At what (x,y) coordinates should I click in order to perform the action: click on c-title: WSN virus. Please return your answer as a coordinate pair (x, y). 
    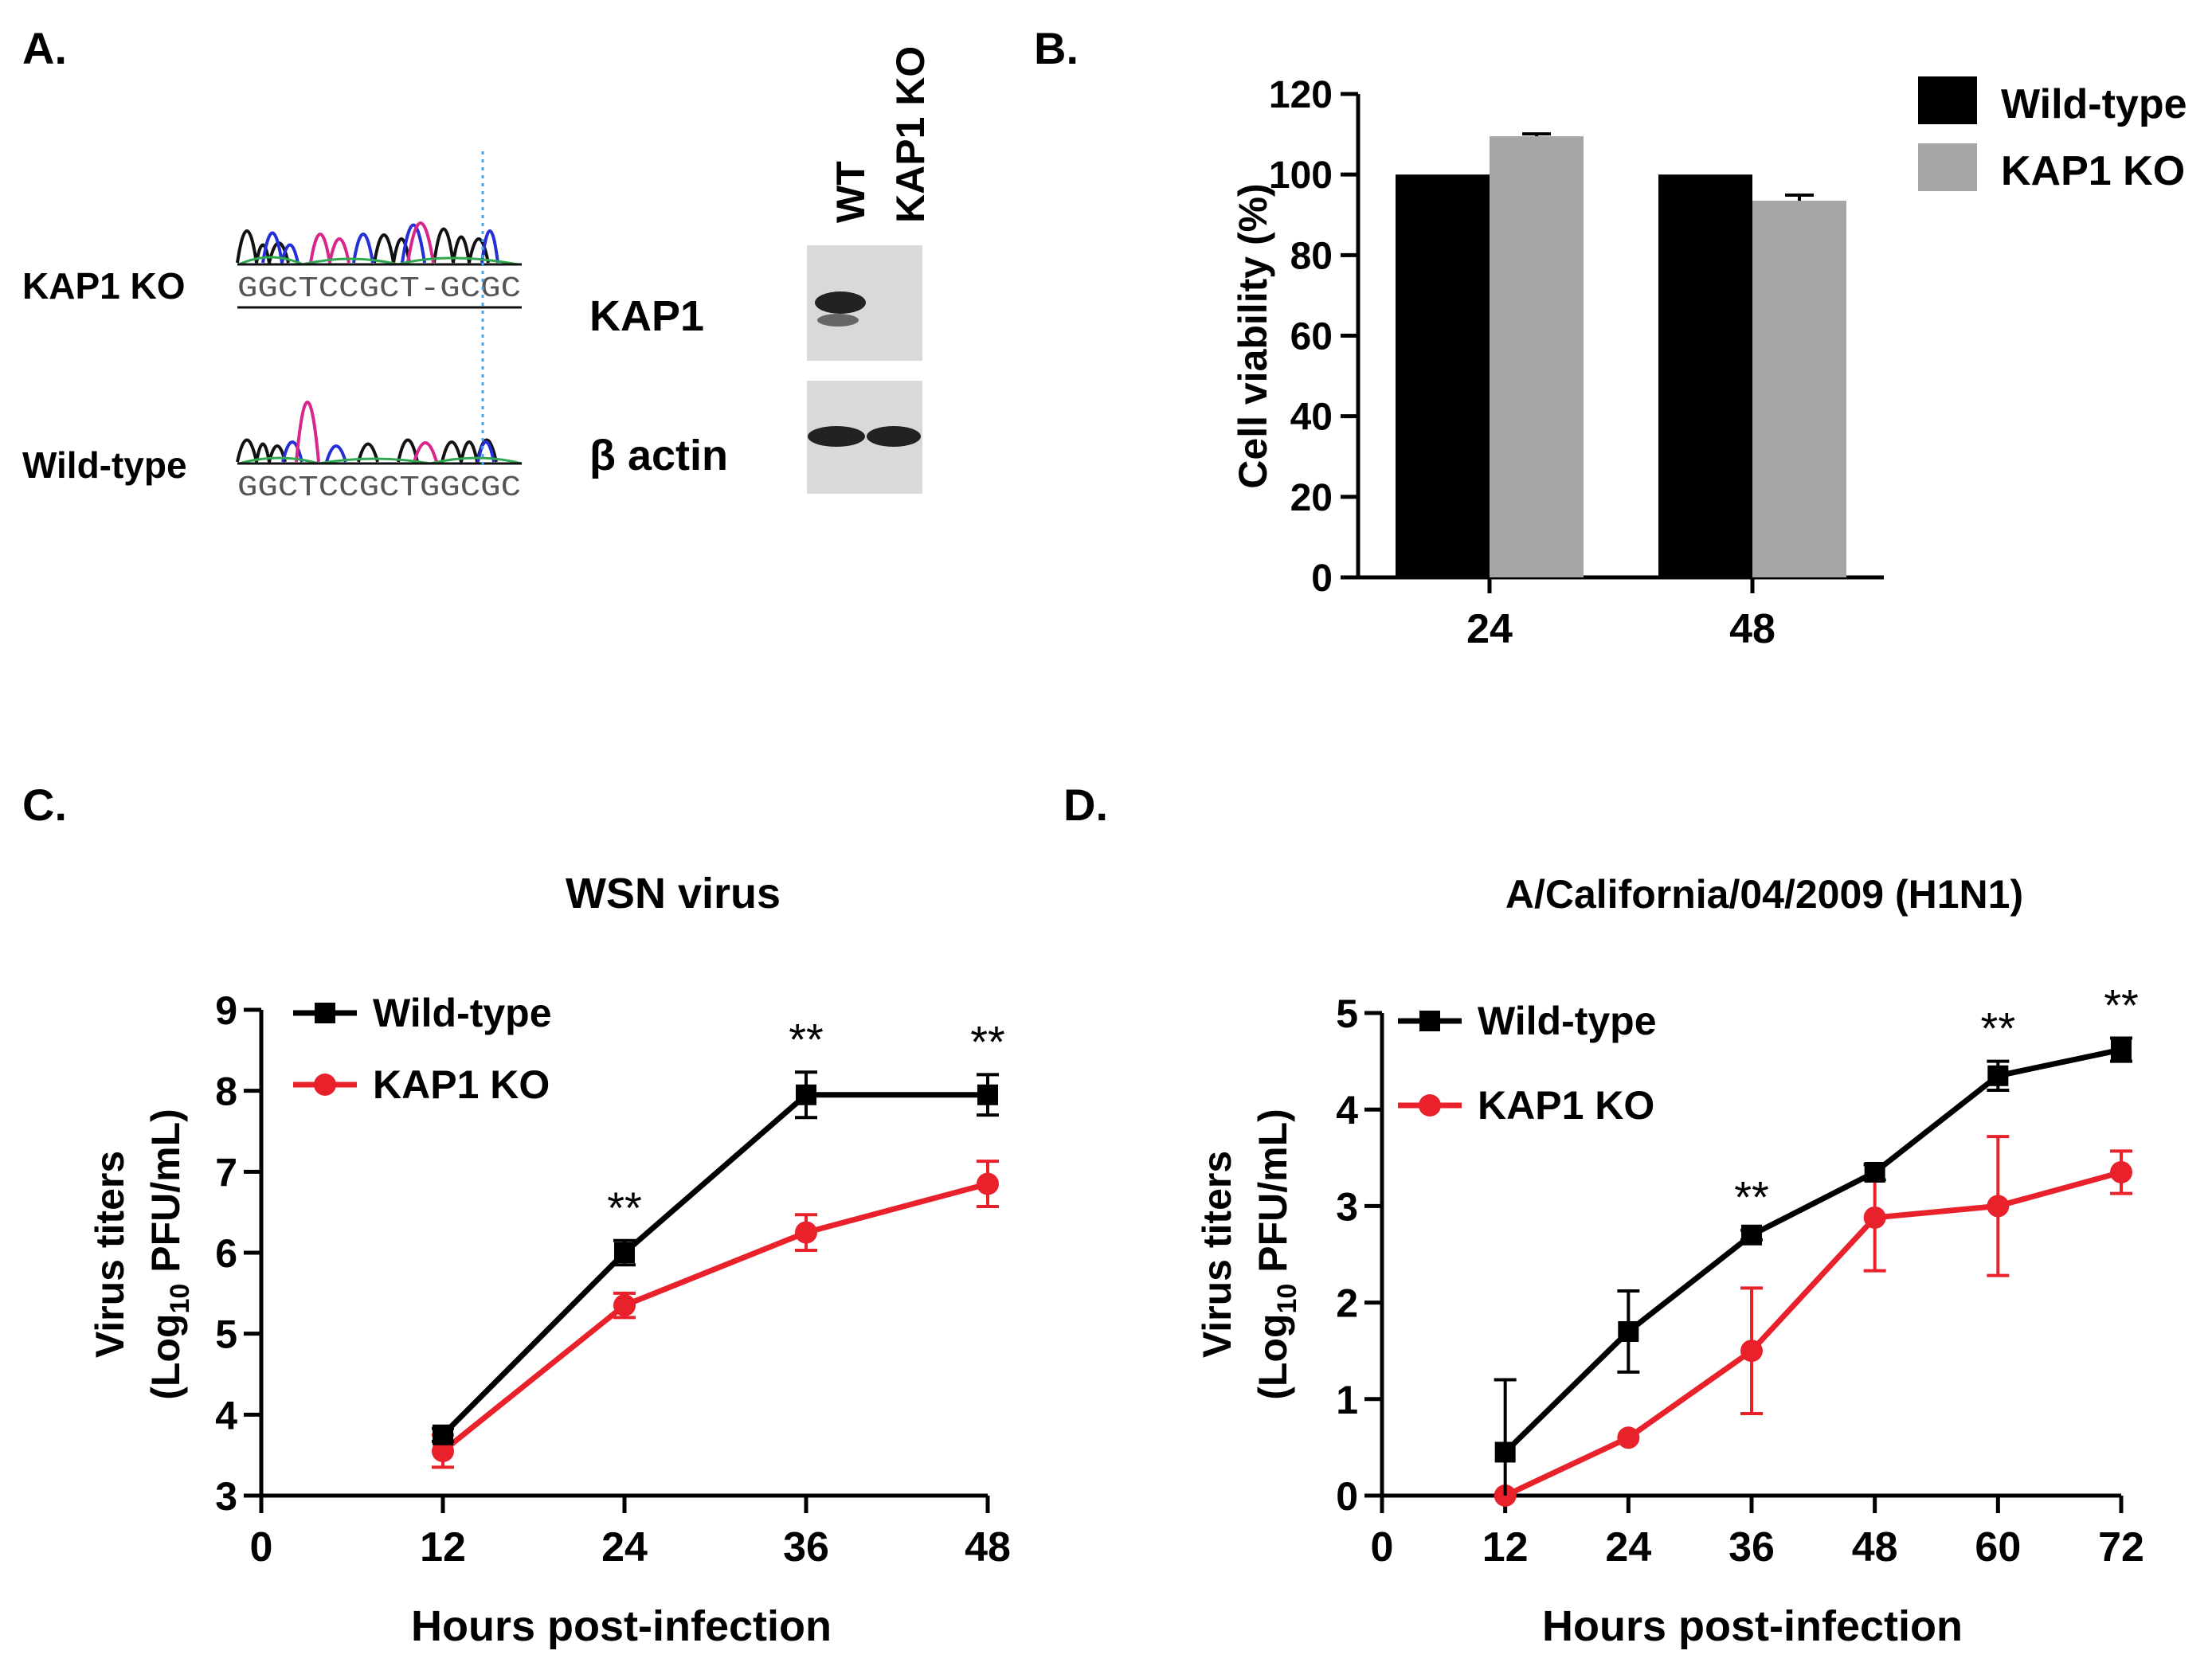
    Looking at the image, I should click on (673, 893).